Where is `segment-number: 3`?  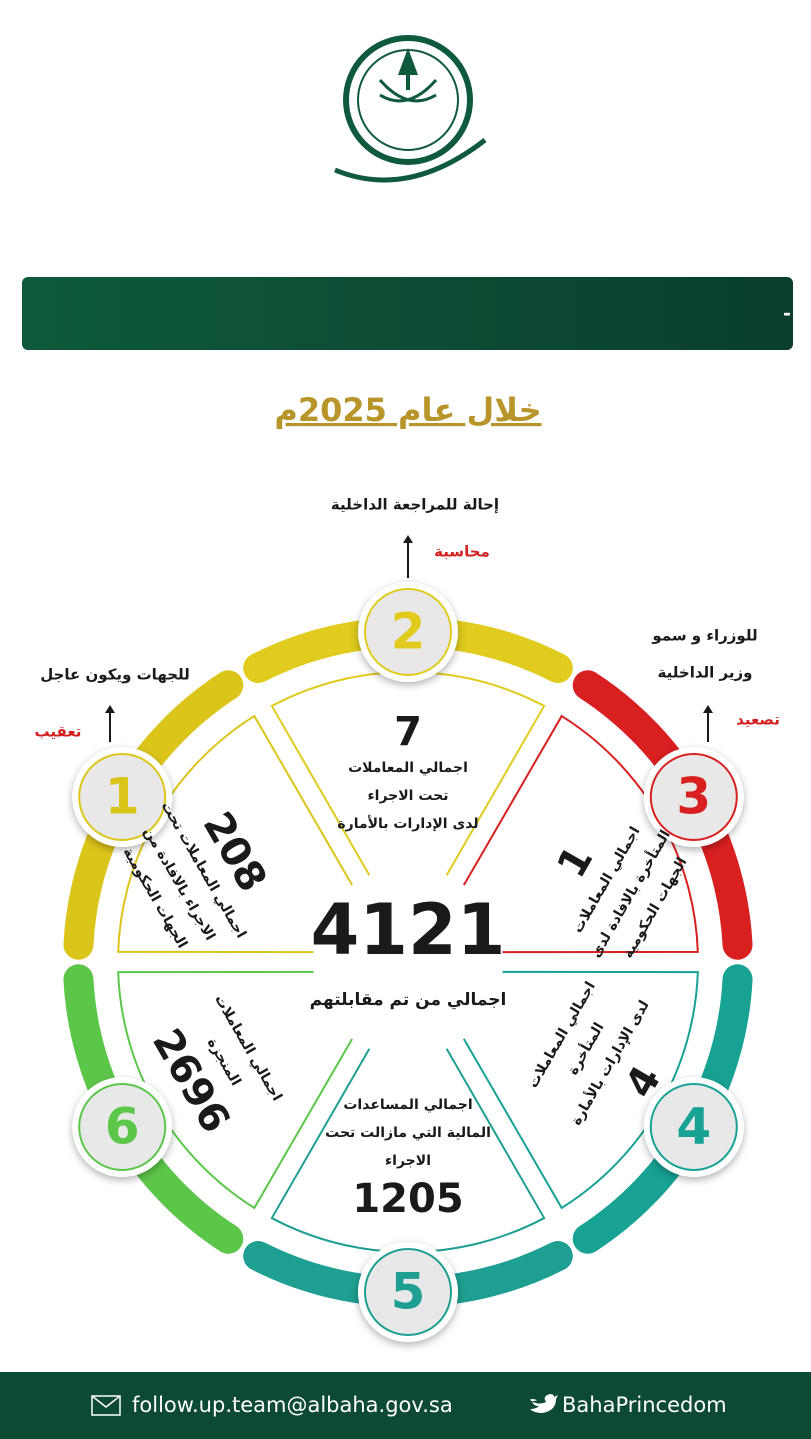 segment-number: 3 is located at coordinates (693, 797).